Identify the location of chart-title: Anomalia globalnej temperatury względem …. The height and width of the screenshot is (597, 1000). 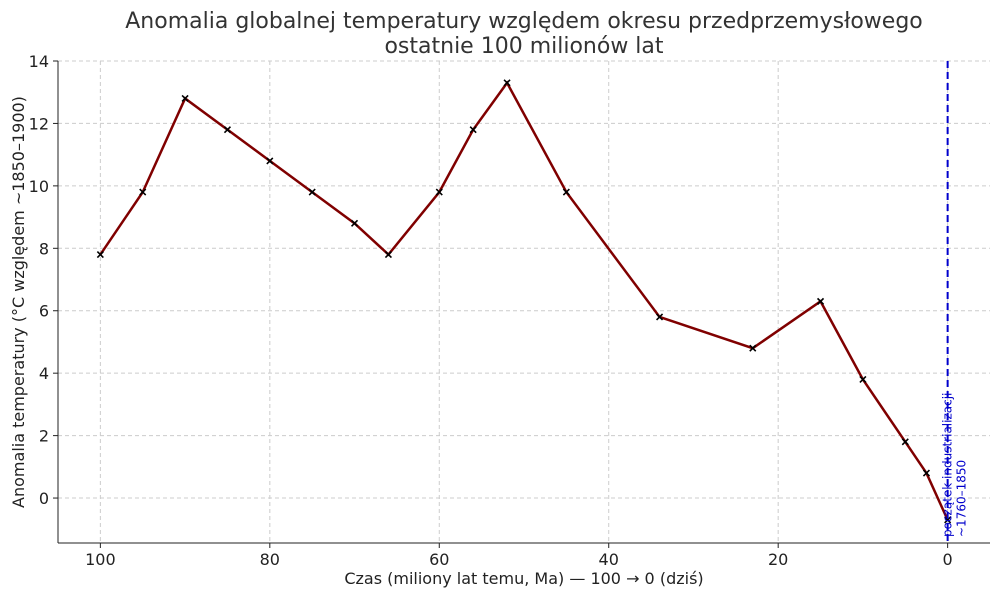
(524, 21).